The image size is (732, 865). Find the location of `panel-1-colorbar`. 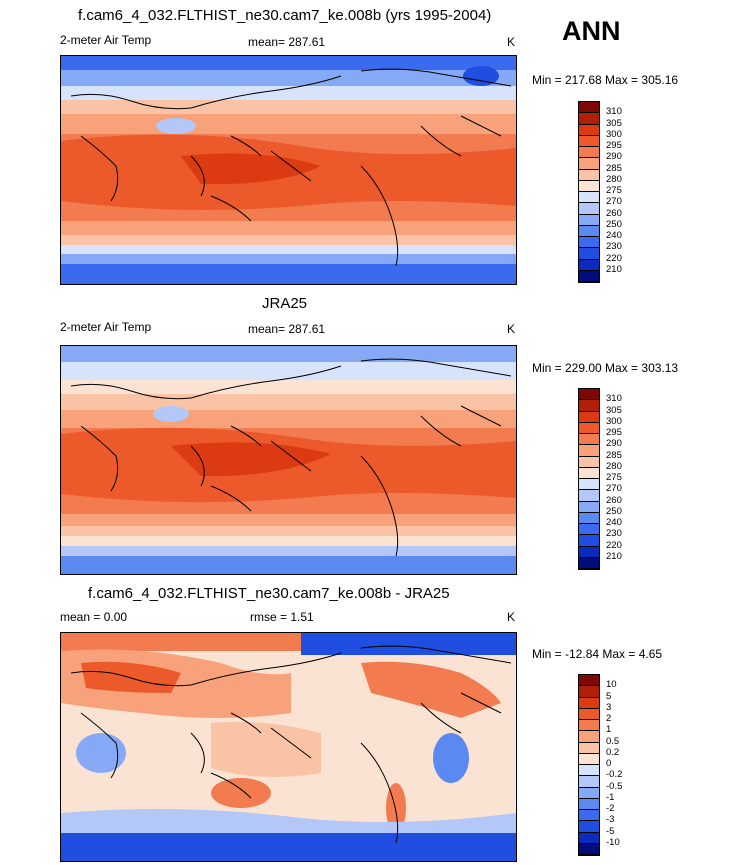

panel-1-colorbar is located at coordinates (589, 192).